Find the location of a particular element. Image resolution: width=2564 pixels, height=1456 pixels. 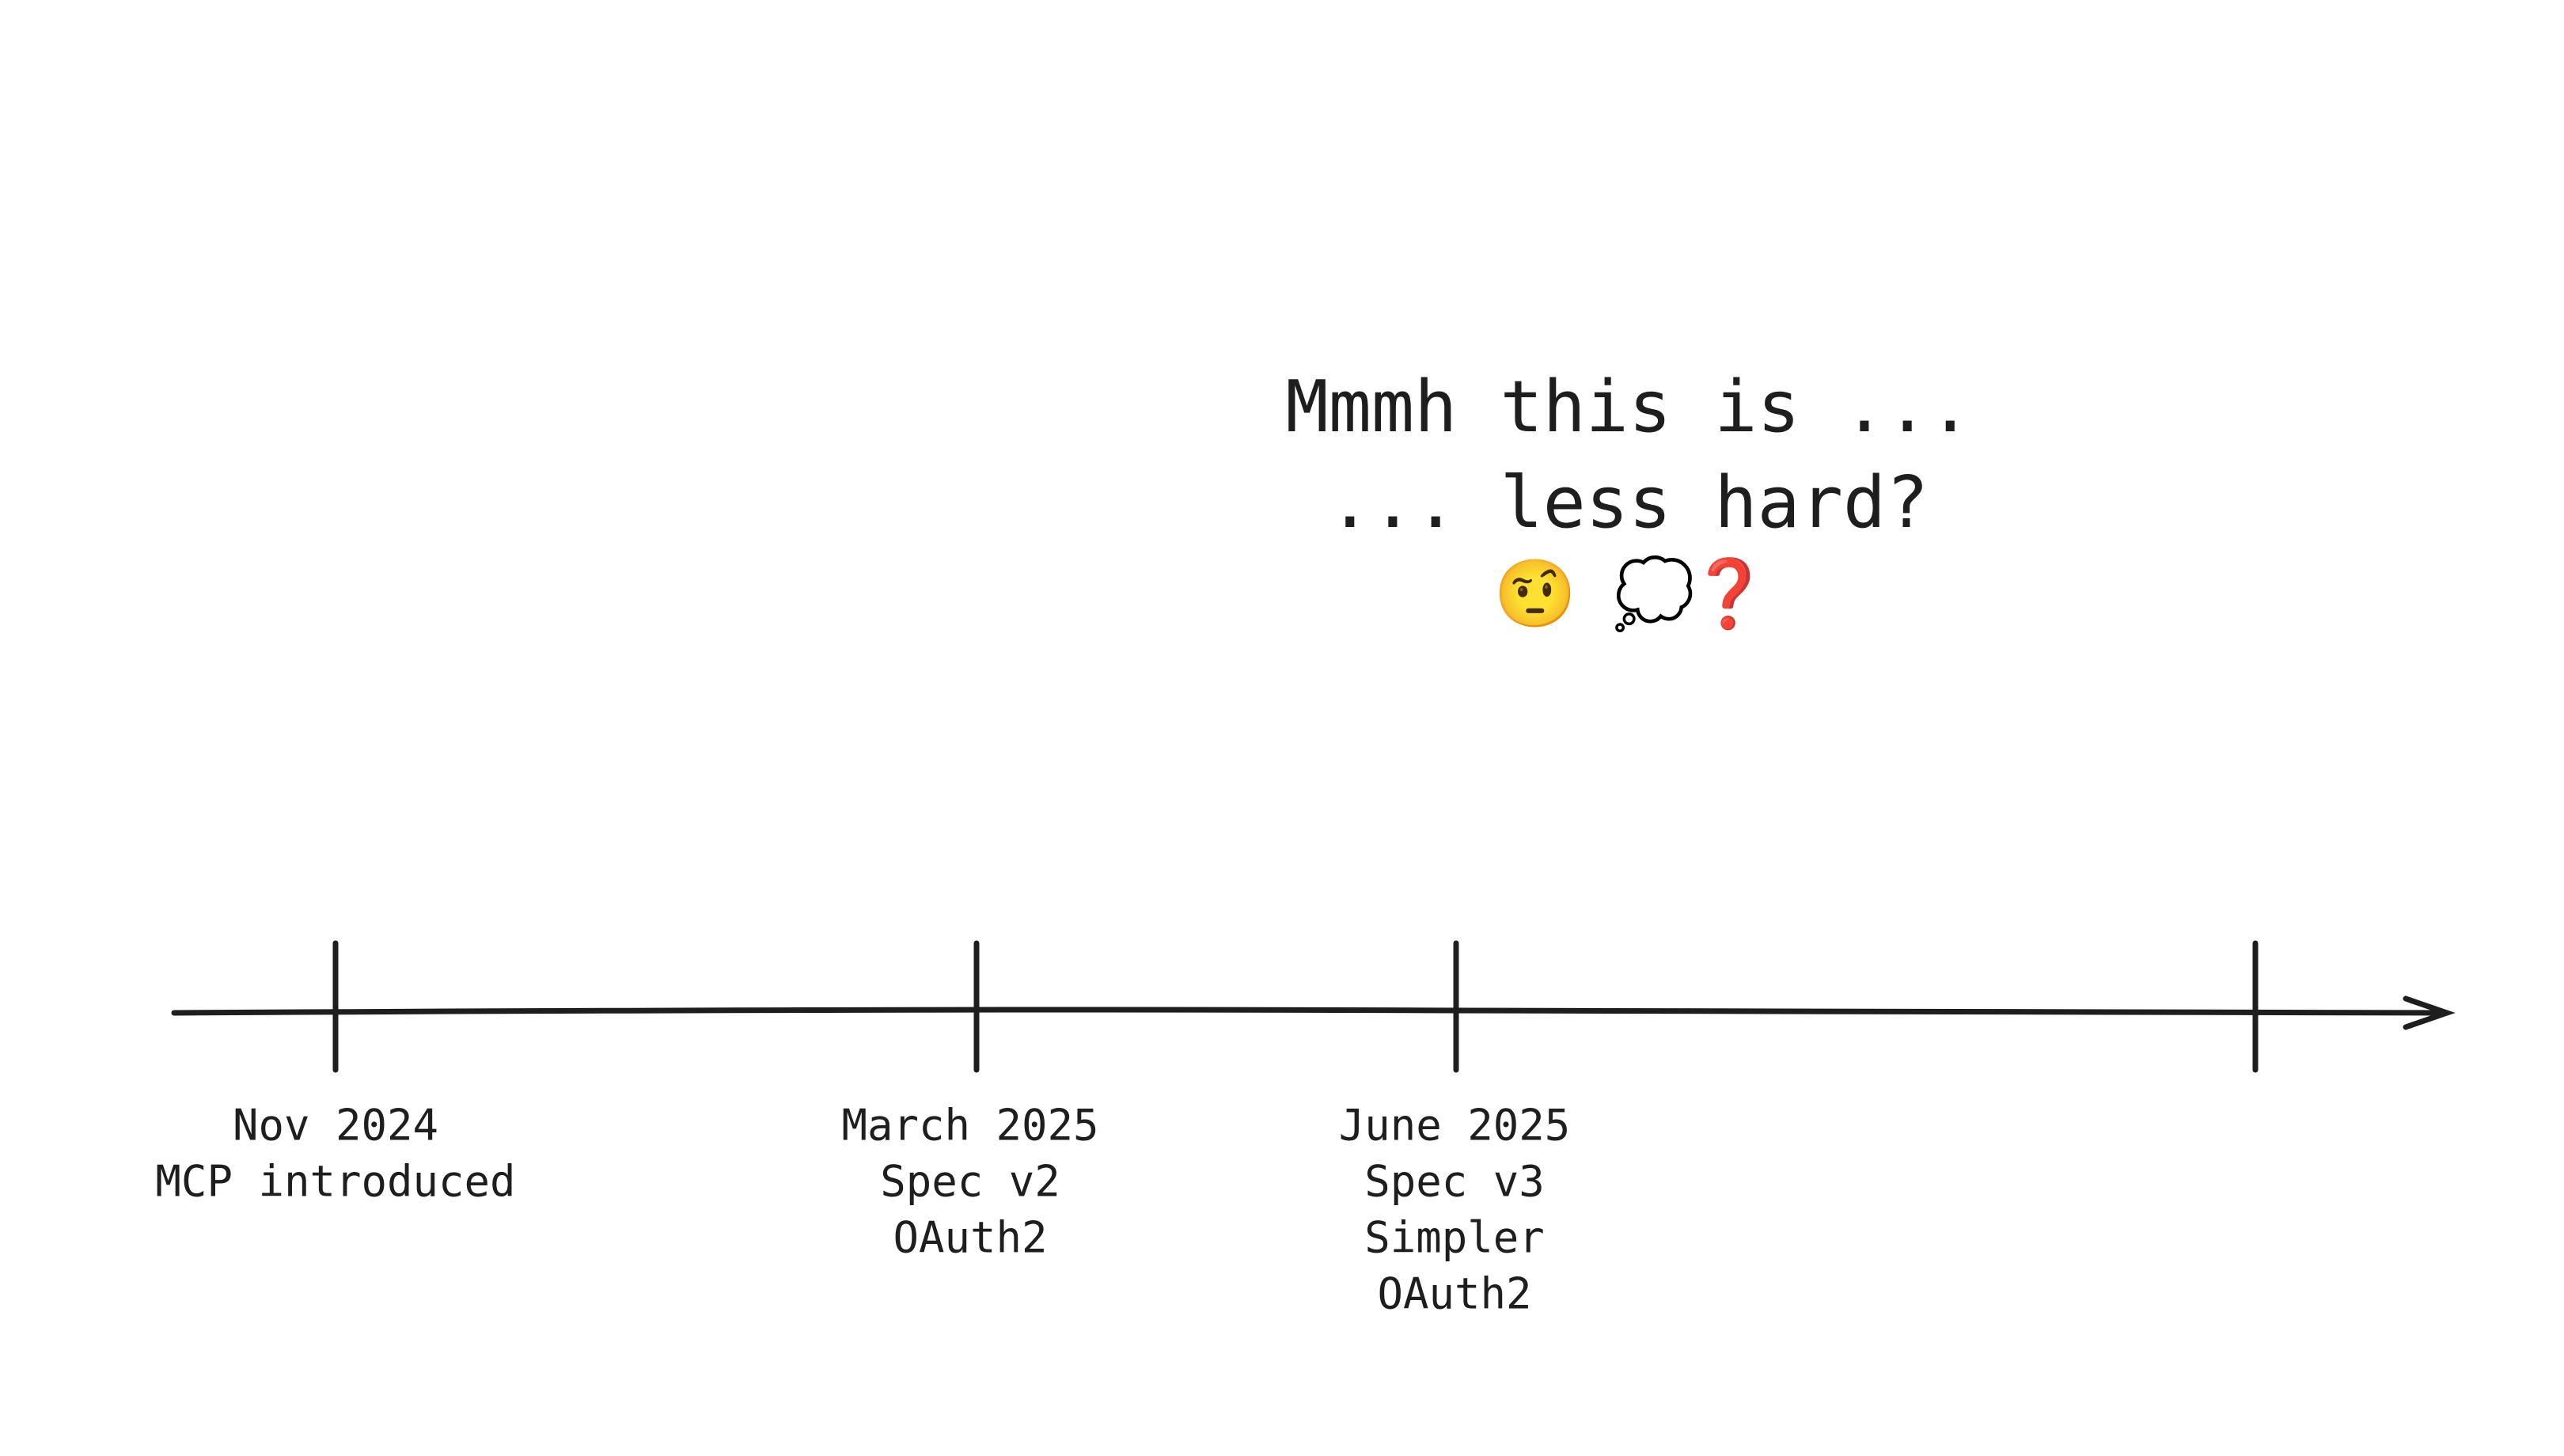

milestone-label: MCP introduced is located at coordinates (335, 1182).